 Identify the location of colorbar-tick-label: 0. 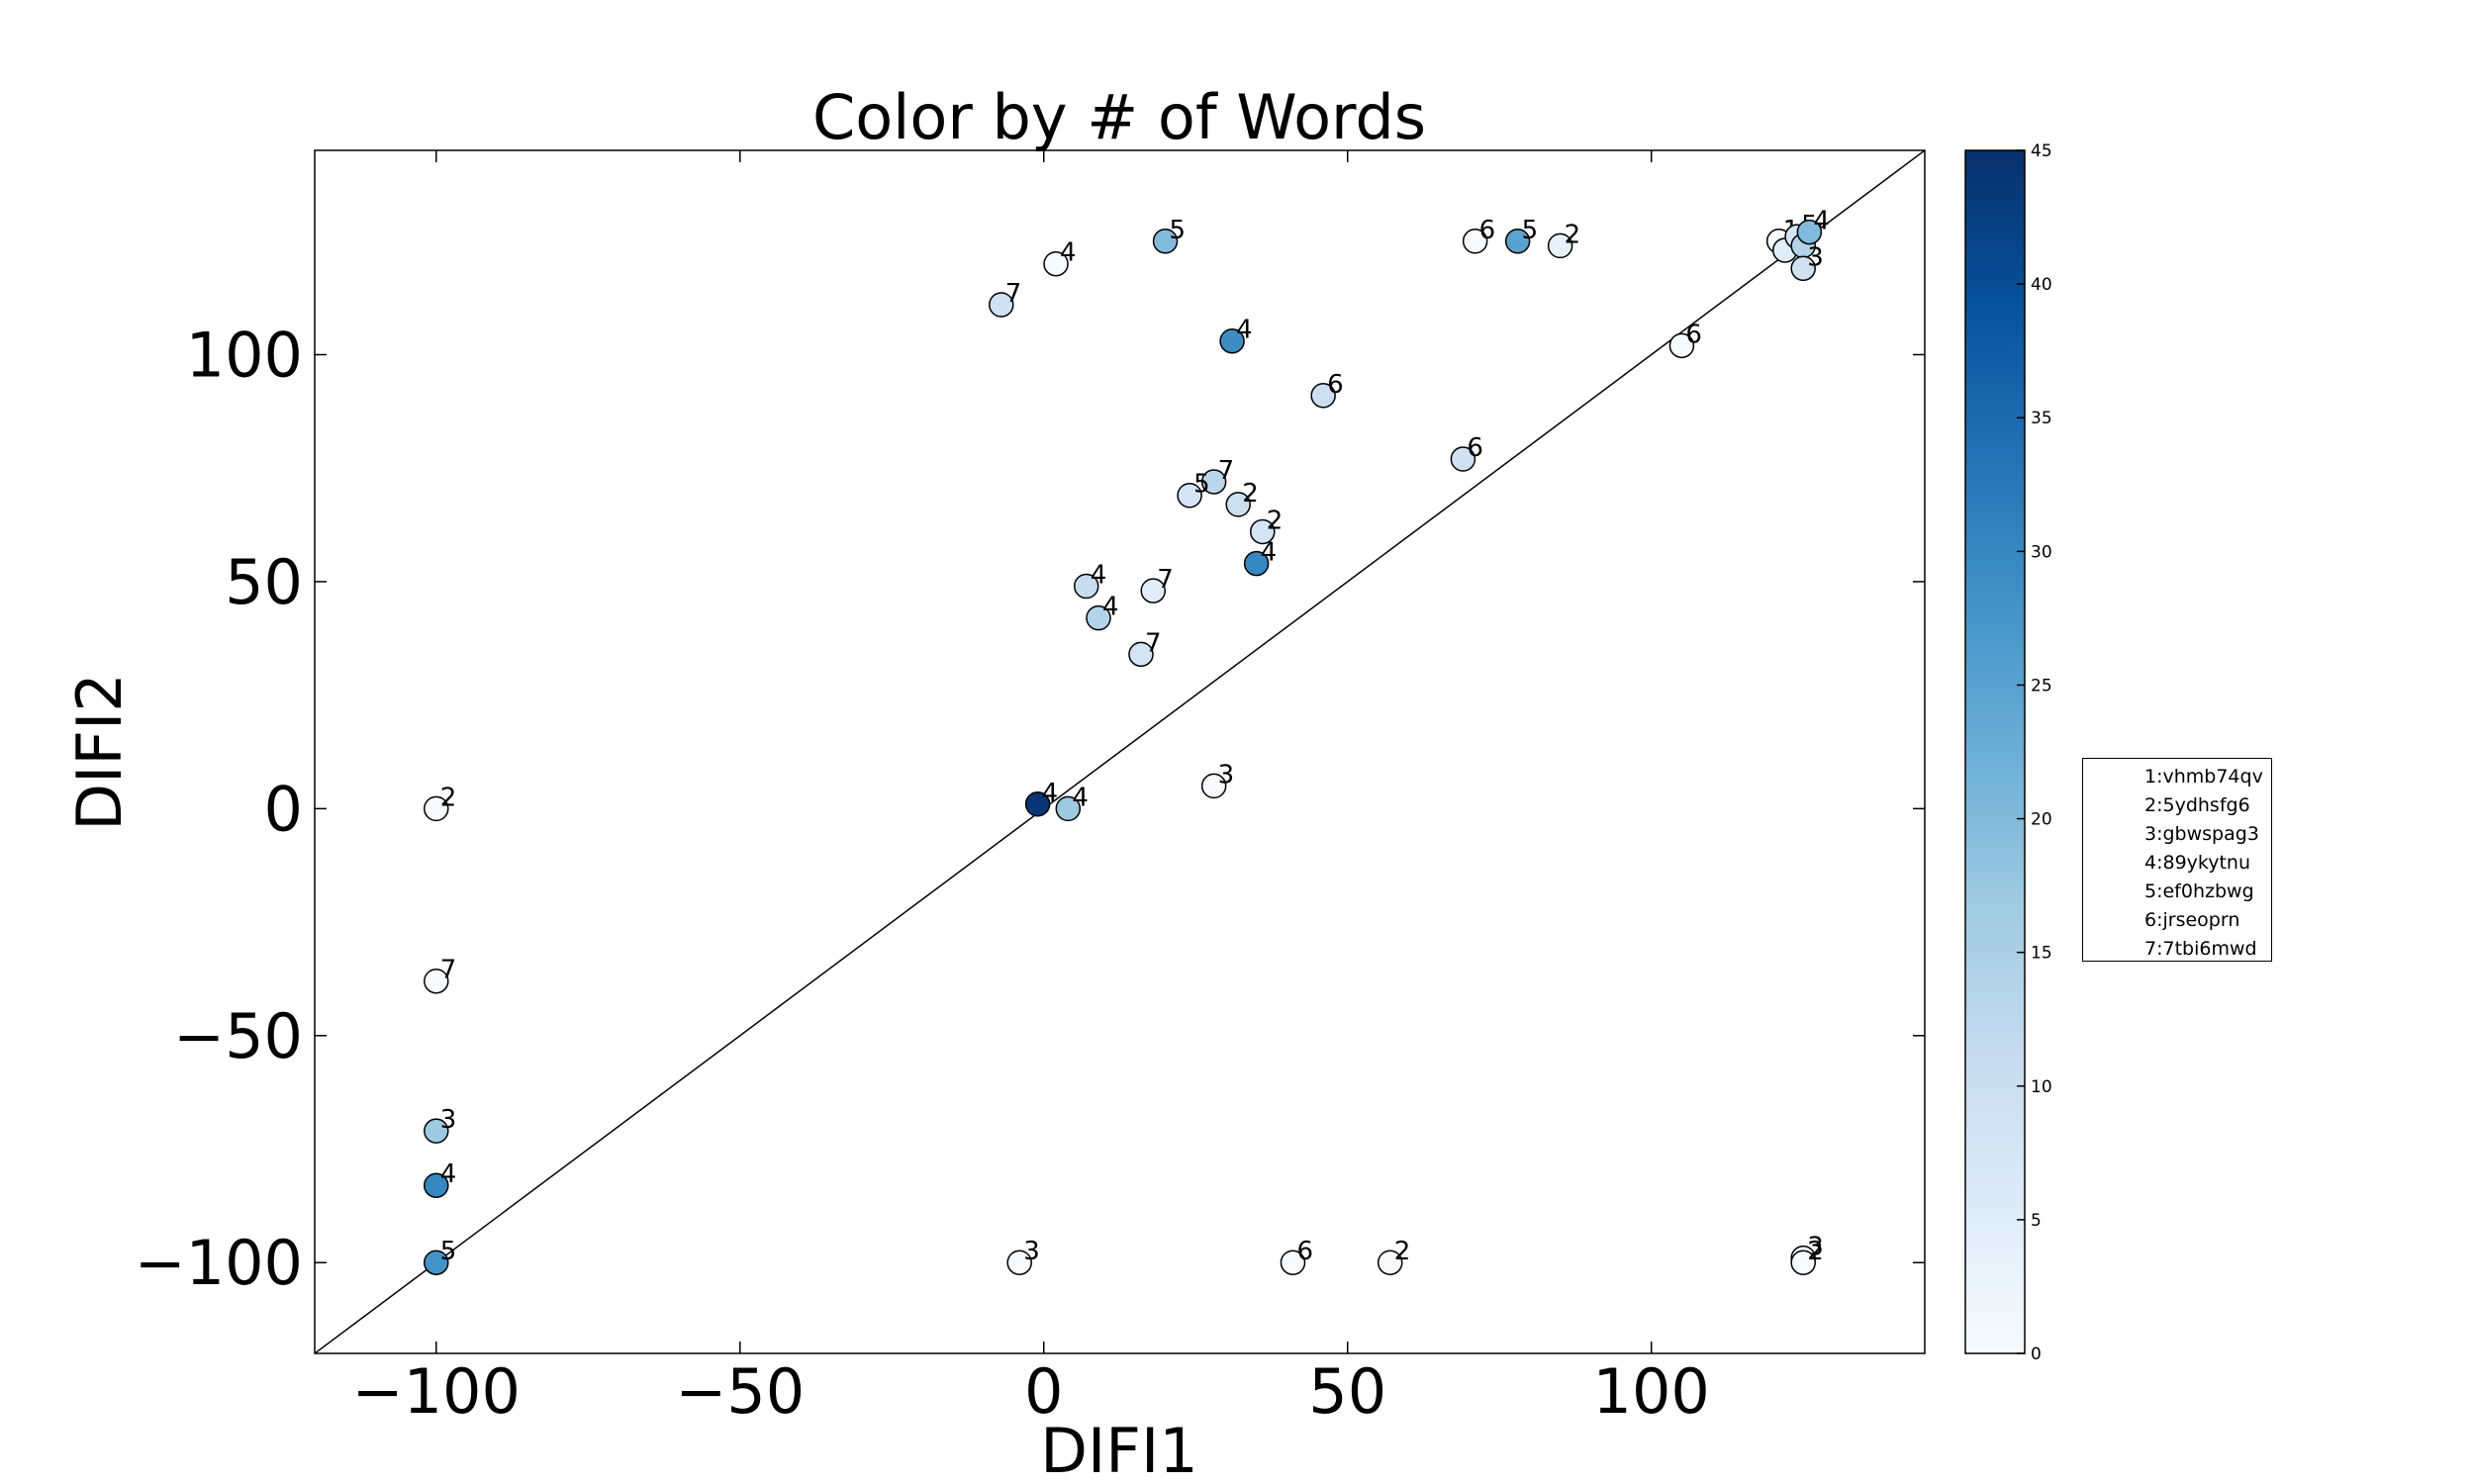
(2037, 1354).